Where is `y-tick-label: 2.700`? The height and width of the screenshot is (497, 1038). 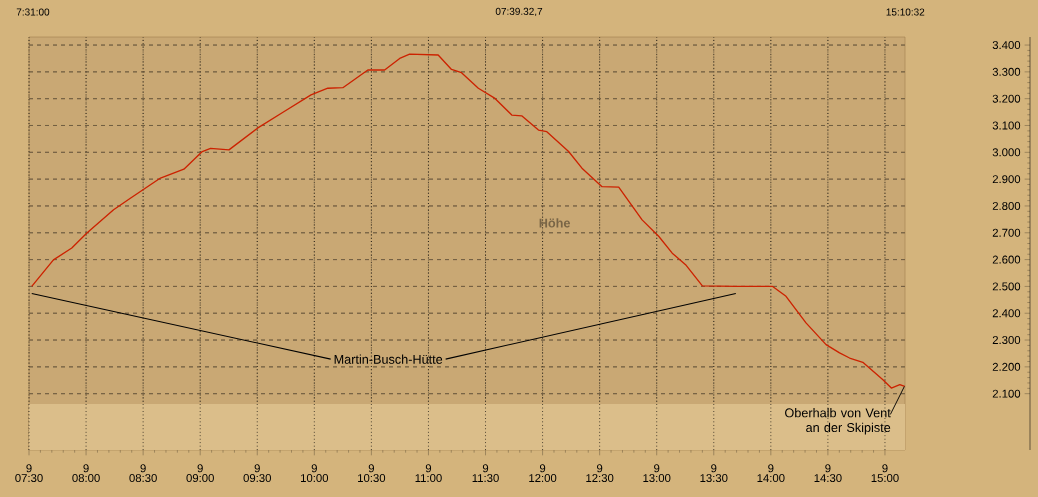
y-tick-label: 2.700 is located at coordinates (1006, 232).